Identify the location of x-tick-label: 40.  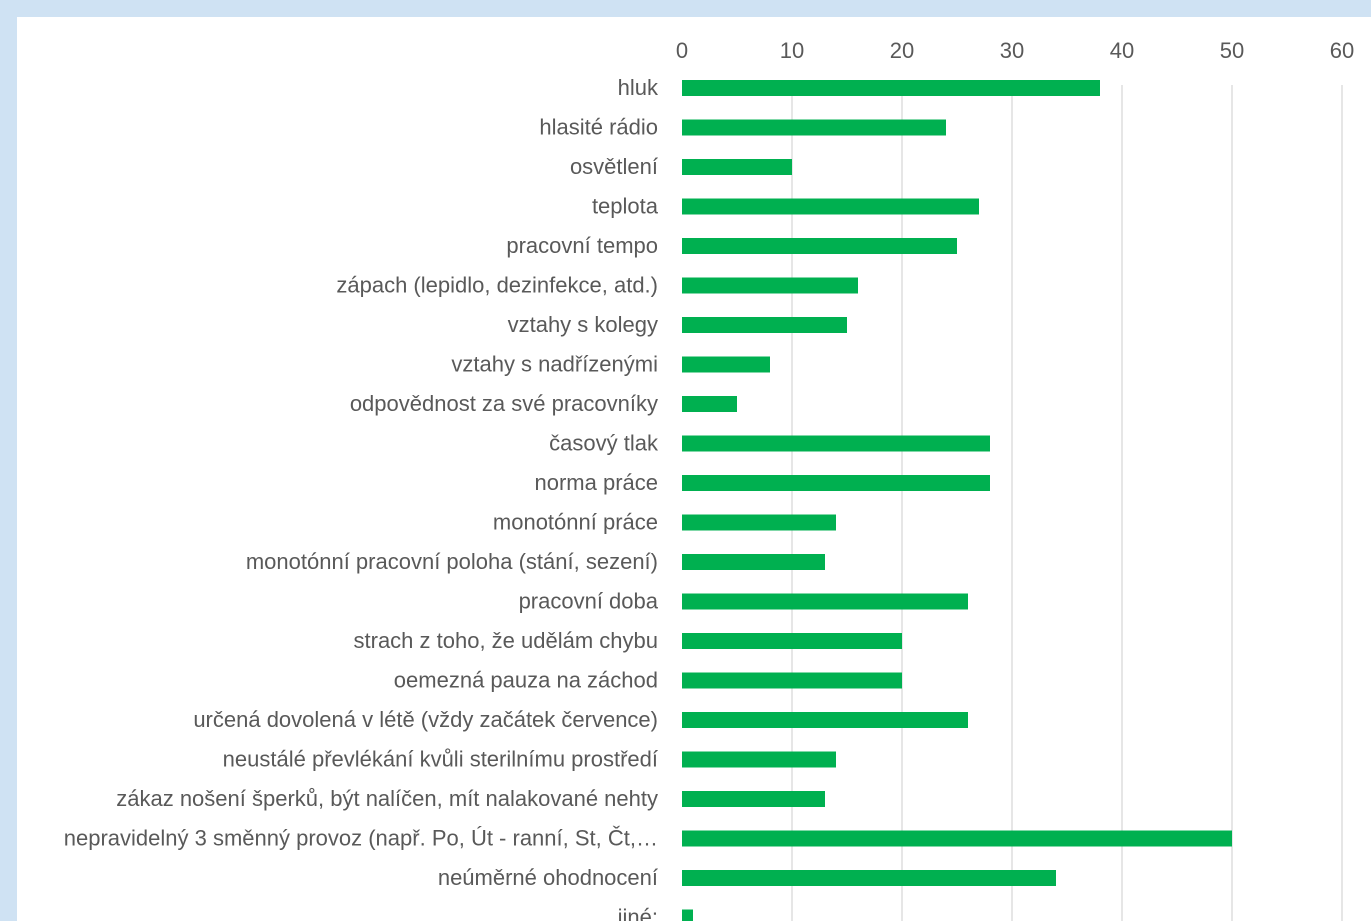
(1122, 50).